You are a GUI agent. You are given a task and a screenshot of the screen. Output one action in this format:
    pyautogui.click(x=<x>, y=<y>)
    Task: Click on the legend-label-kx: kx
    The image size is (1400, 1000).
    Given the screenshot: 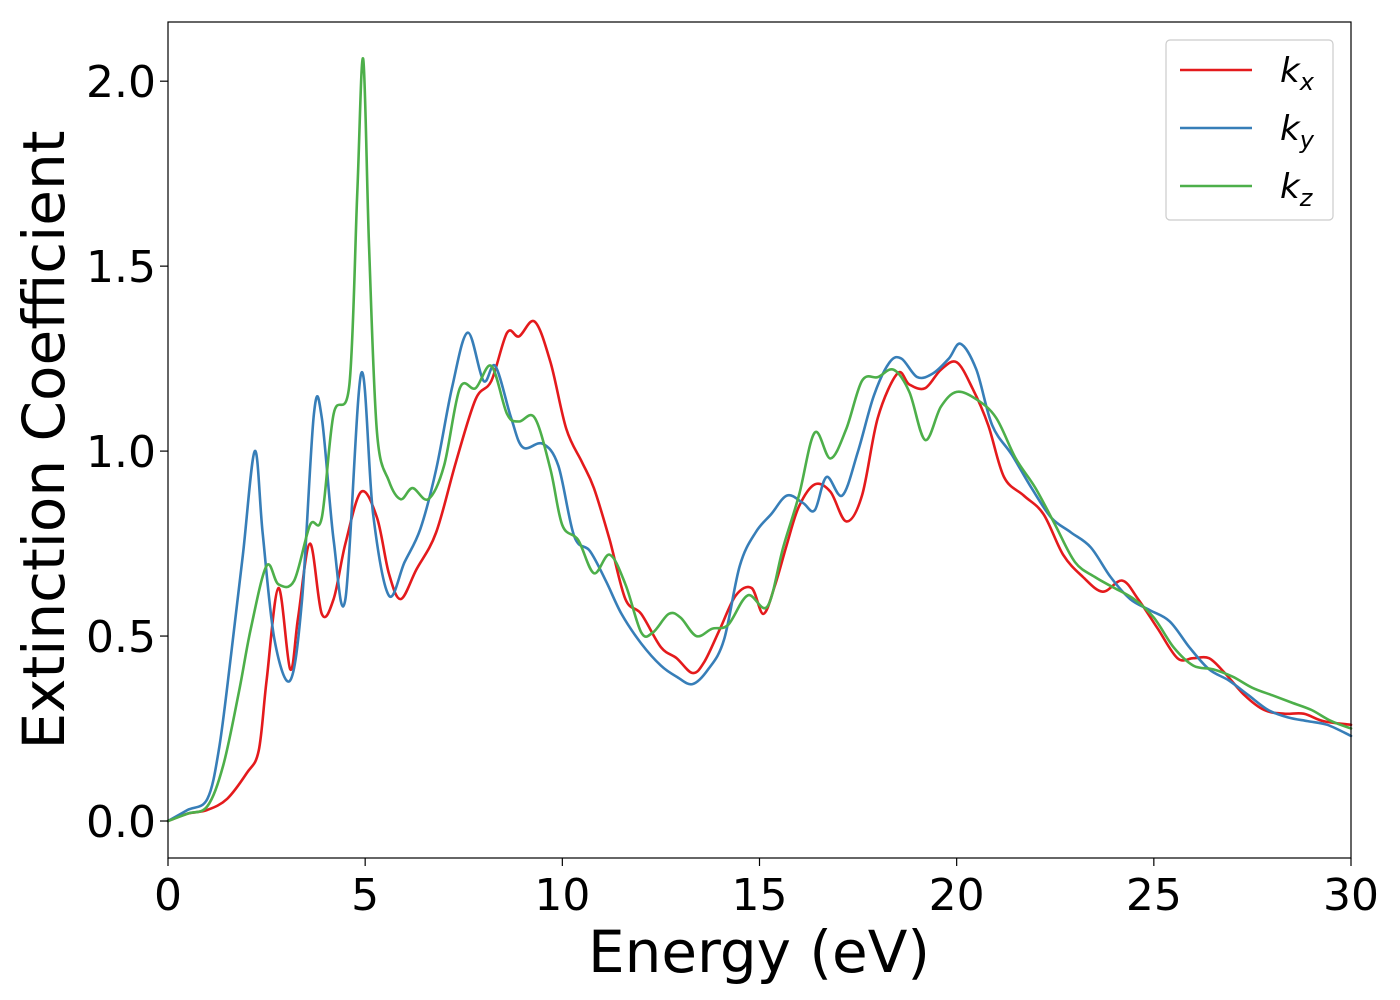 What is the action you would take?
    pyautogui.click(x=1297, y=73)
    